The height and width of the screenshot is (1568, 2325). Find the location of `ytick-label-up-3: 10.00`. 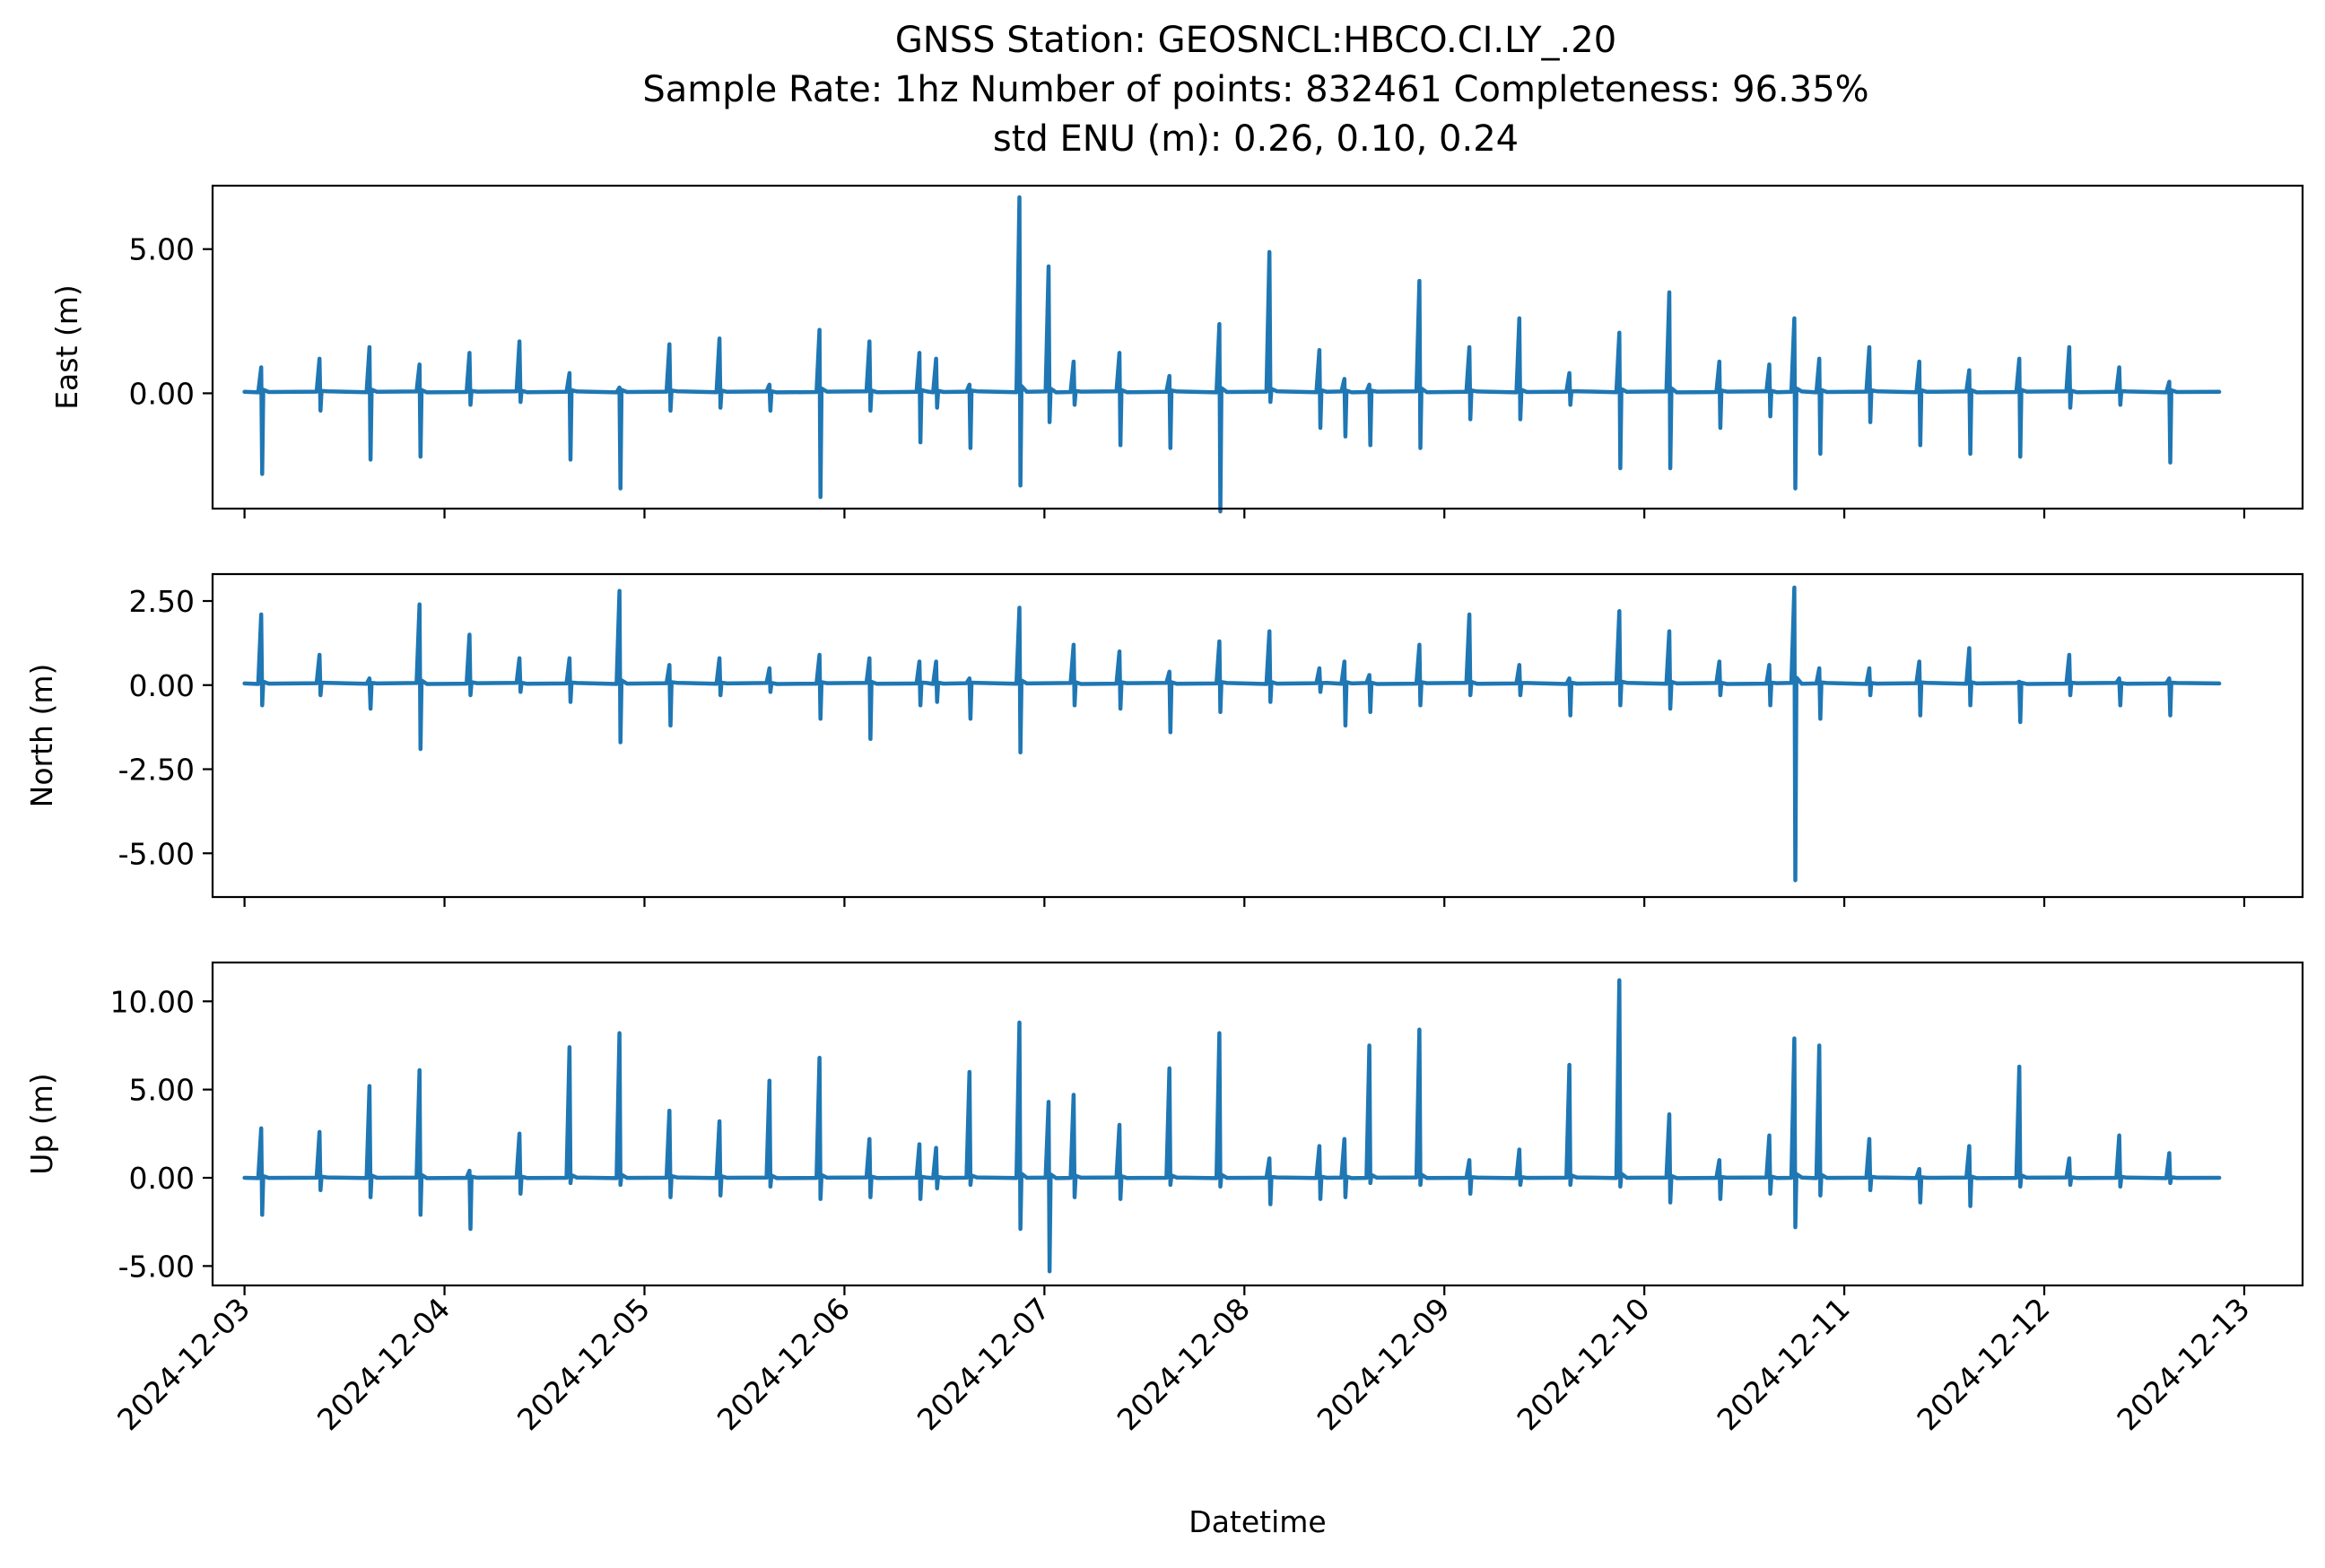

ytick-label-up-3: 10.00 is located at coordinates (152, 1002).